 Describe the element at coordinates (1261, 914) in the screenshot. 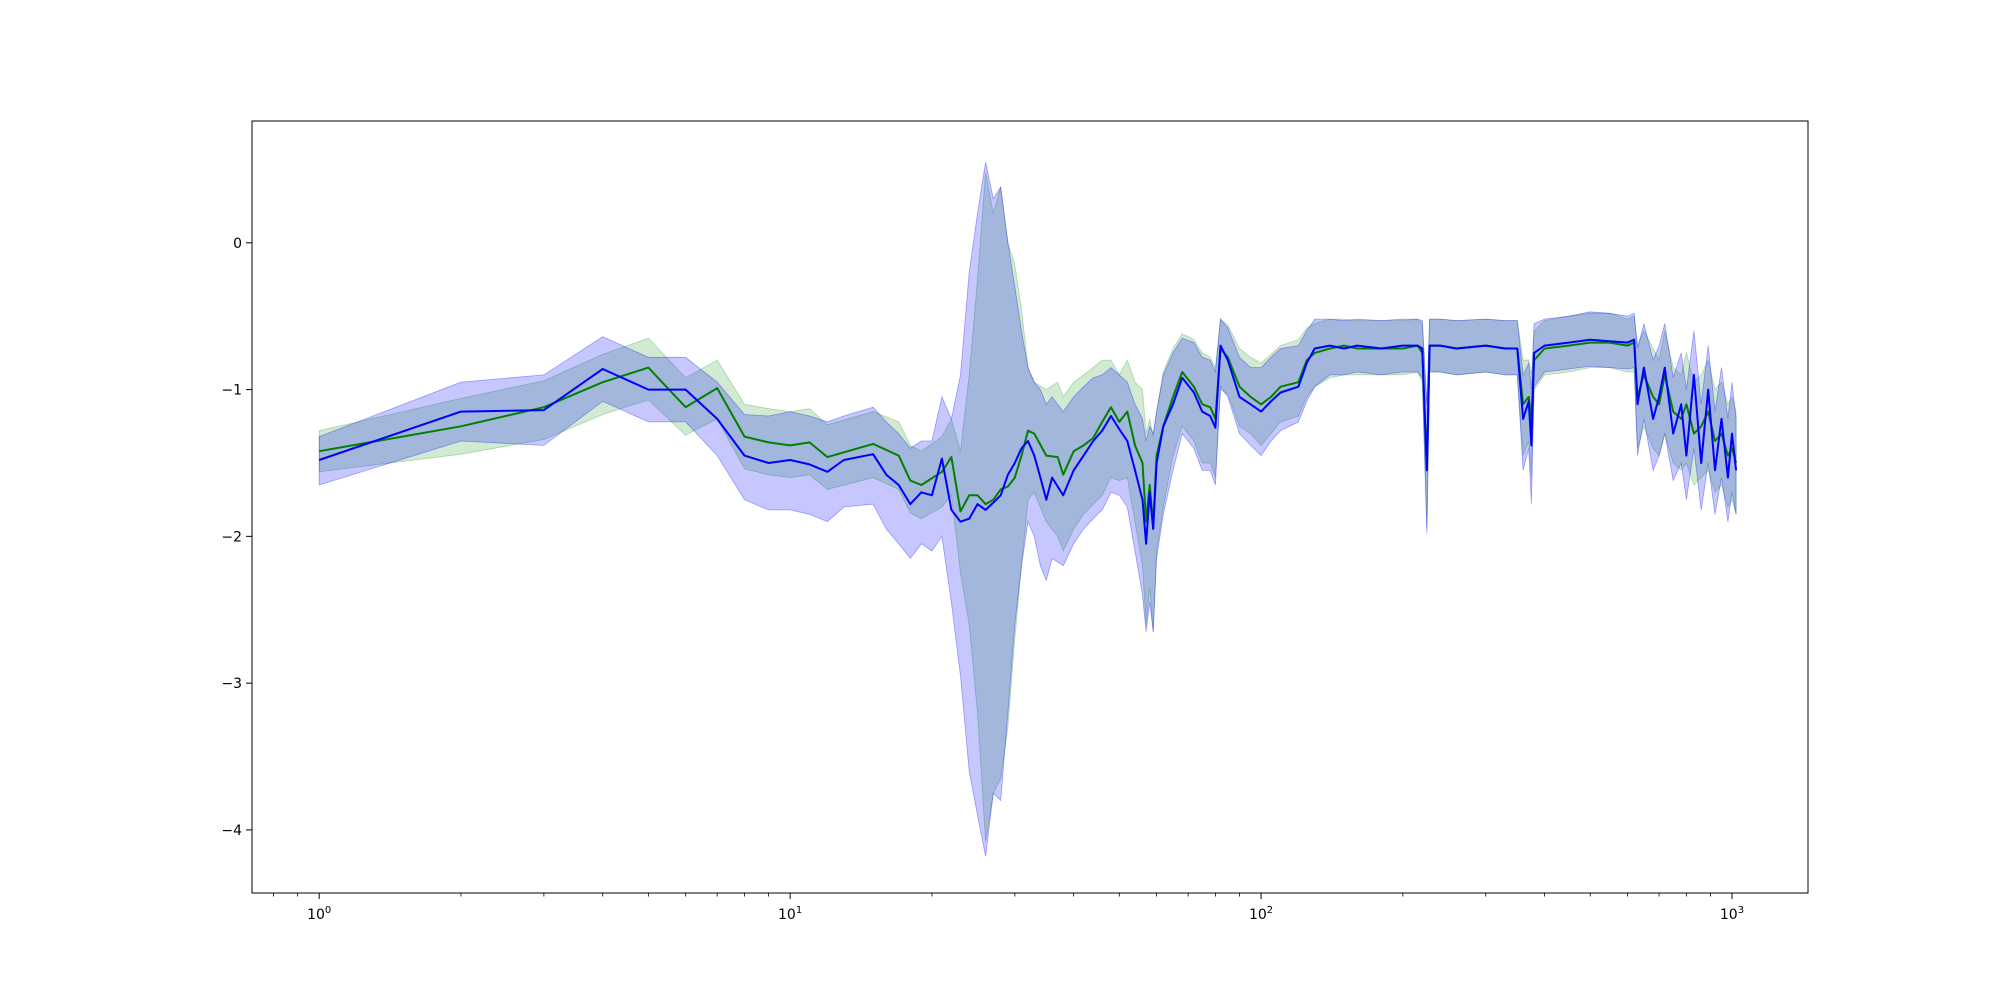

I see `x-tick-label: 102` at that location.